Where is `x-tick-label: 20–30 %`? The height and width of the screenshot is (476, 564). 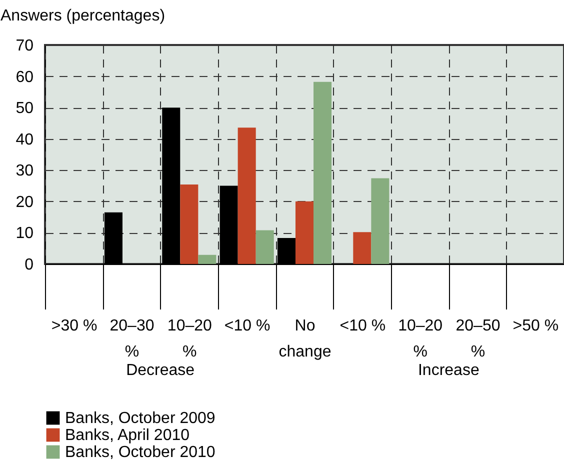
x-tick-label: 20–30 % is located at coordinates (132, 339).